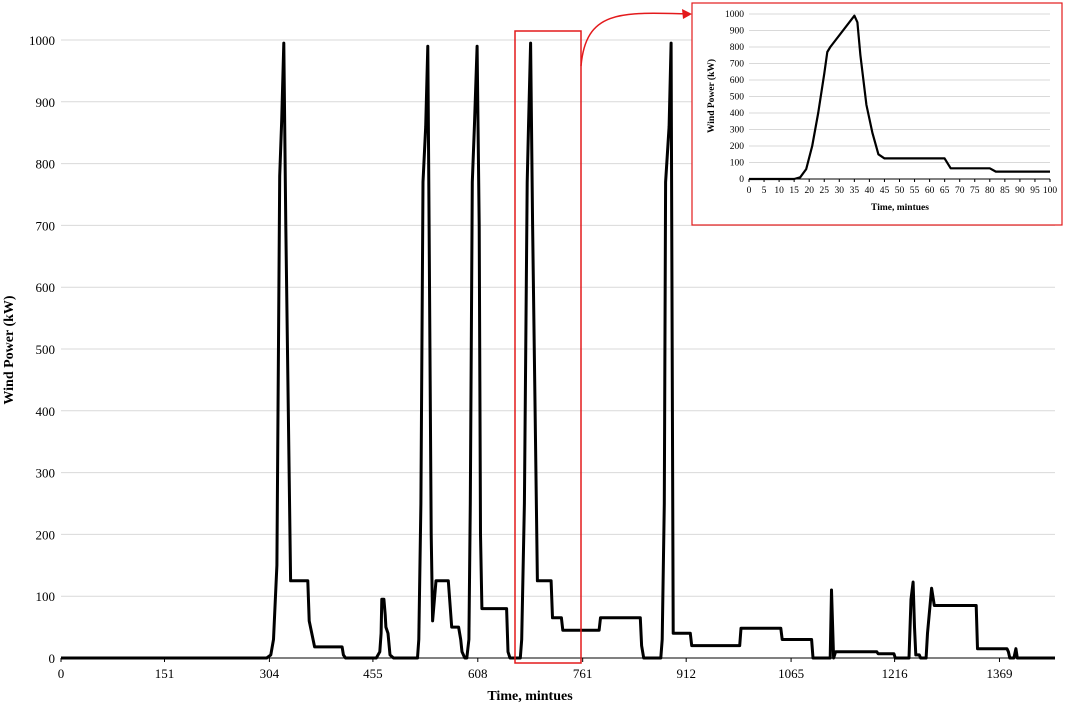 Image resolution: width=1065 pixels, height=705 pixels. I want to click on inset-x-tick-label: 70, so click(960, 191).